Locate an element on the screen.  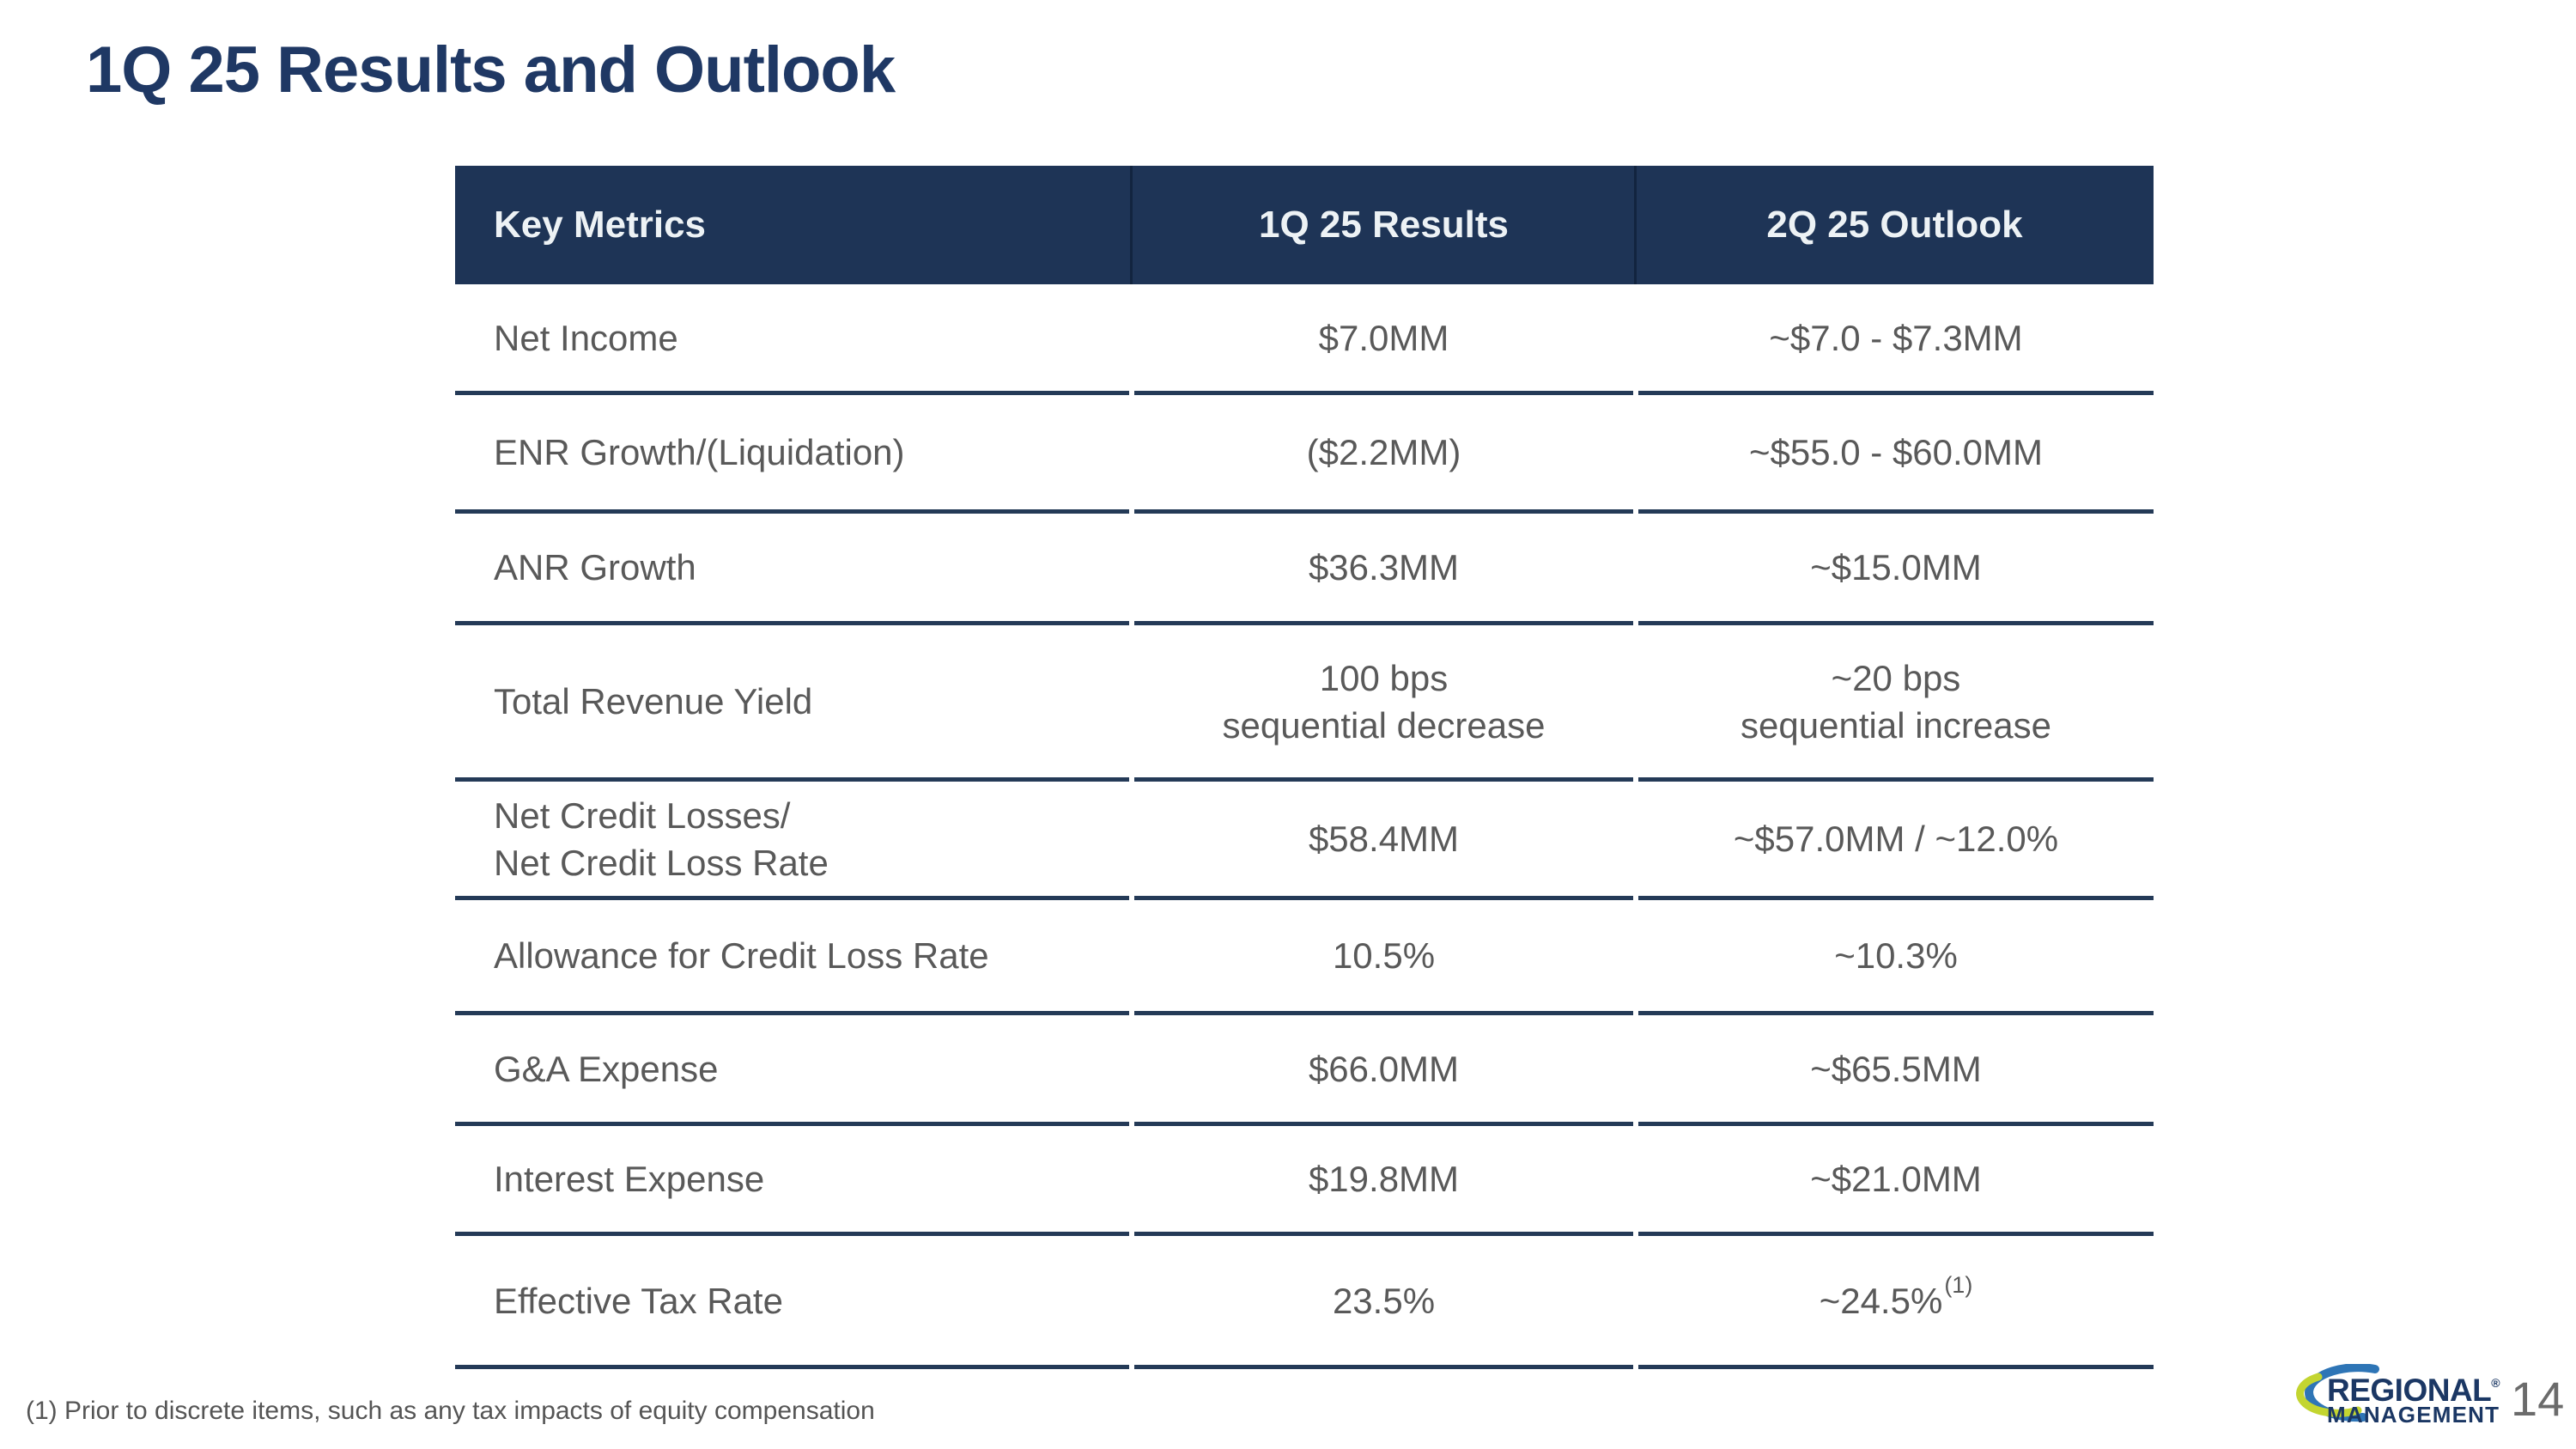
header-2q25-outlook: 2Q 25 Outlook is located at coordinates (1894, 225).